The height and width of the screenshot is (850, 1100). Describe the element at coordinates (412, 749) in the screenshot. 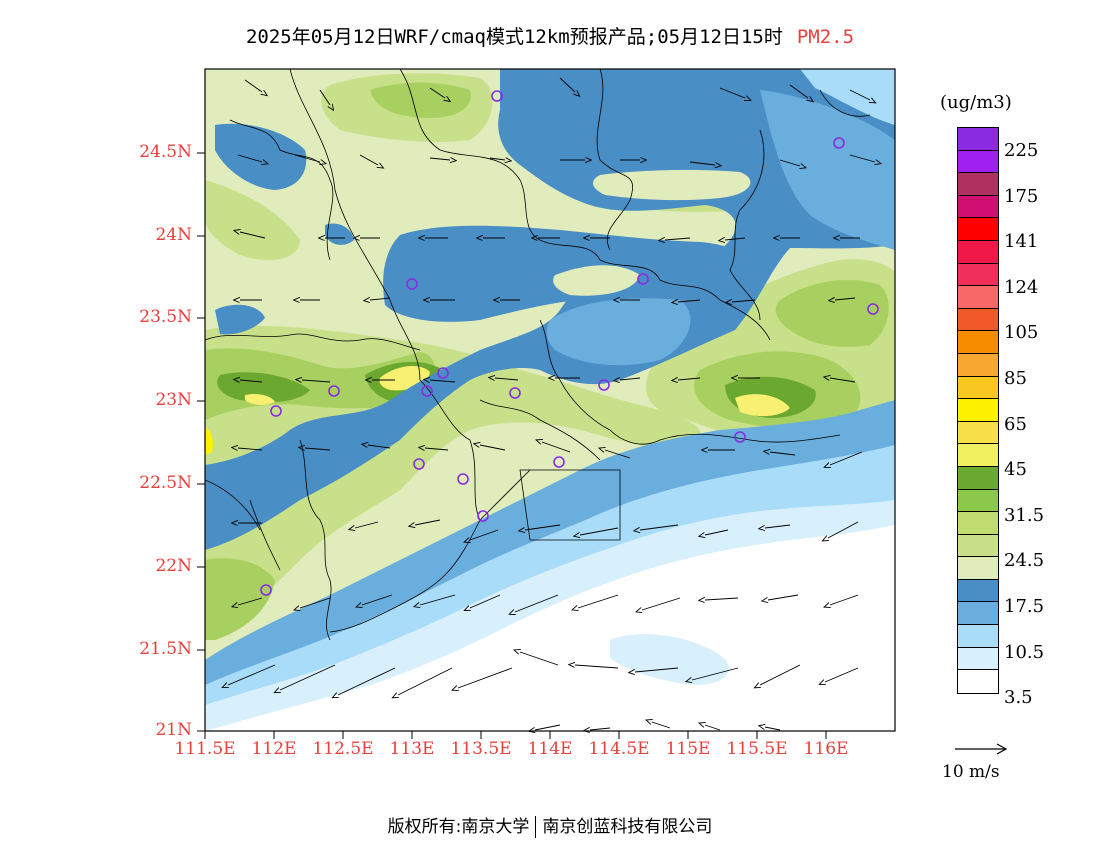

I see `lon-label: 113E` at that location.